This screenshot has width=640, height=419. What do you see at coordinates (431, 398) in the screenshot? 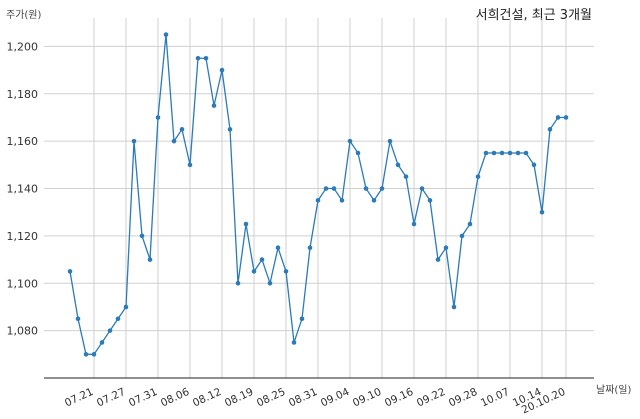
I see `x-tick-label: 09.22` at bounding box center [431, 398].